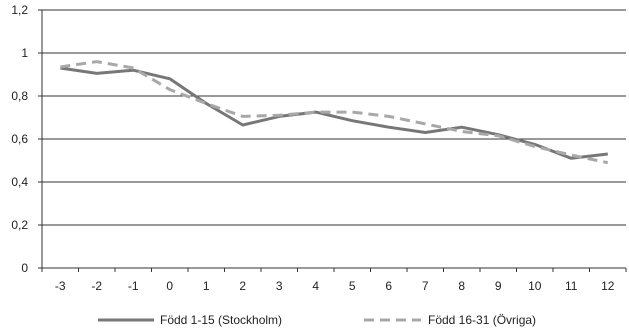 The image size is (629, 331). What do you see at coordinates (206, 286) in the screenshot?
I see `x-tick-label: 1` at bounding box center [206, 286].